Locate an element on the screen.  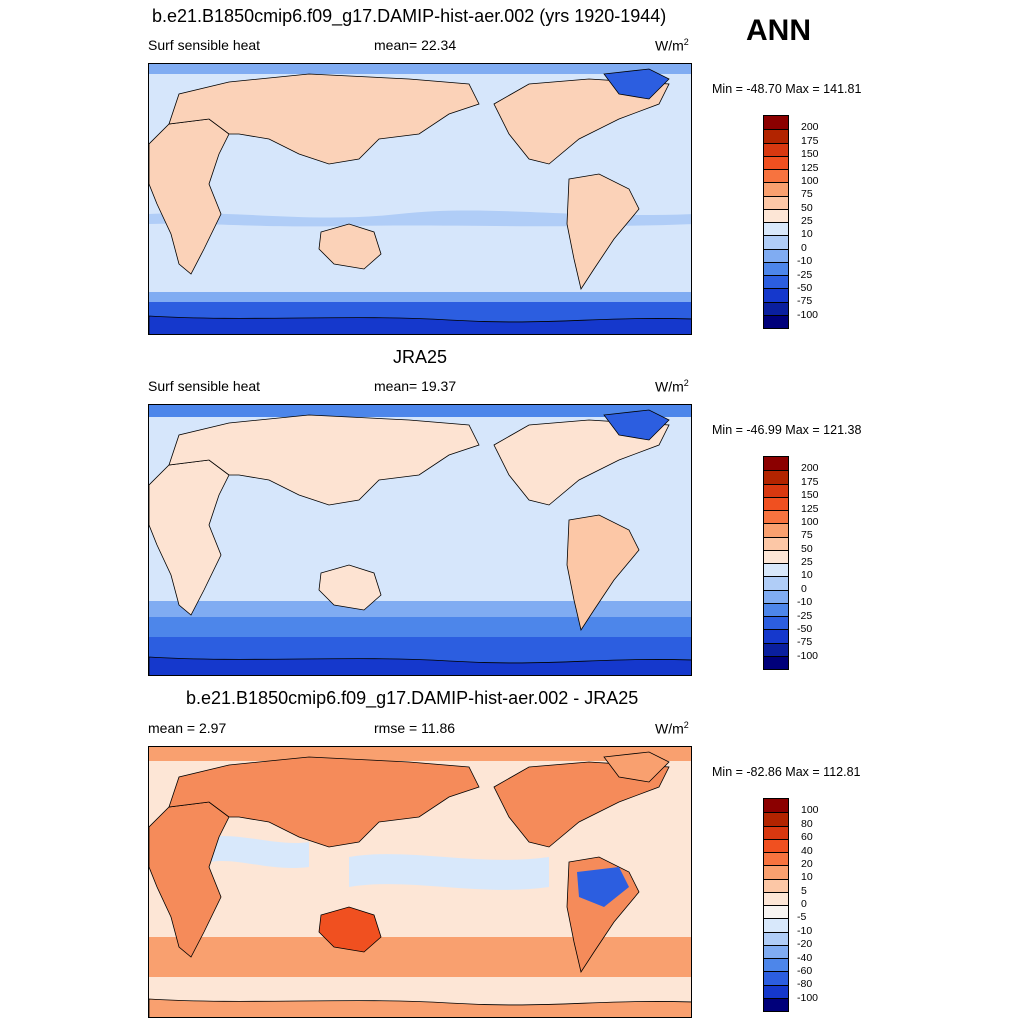
panel3-minmax: Min = -82.86 Max = 112.81 is located at coordinates (786, 772).